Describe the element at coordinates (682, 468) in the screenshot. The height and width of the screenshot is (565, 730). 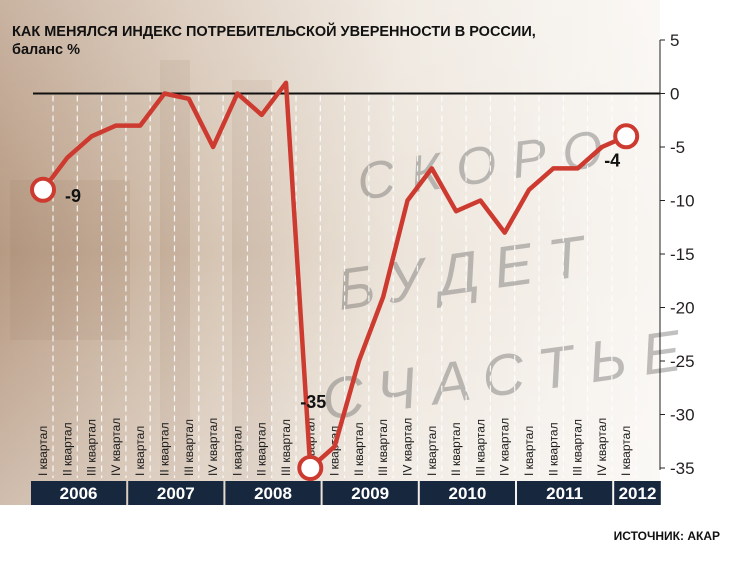
I see `y-tick-label: -35` at that location.